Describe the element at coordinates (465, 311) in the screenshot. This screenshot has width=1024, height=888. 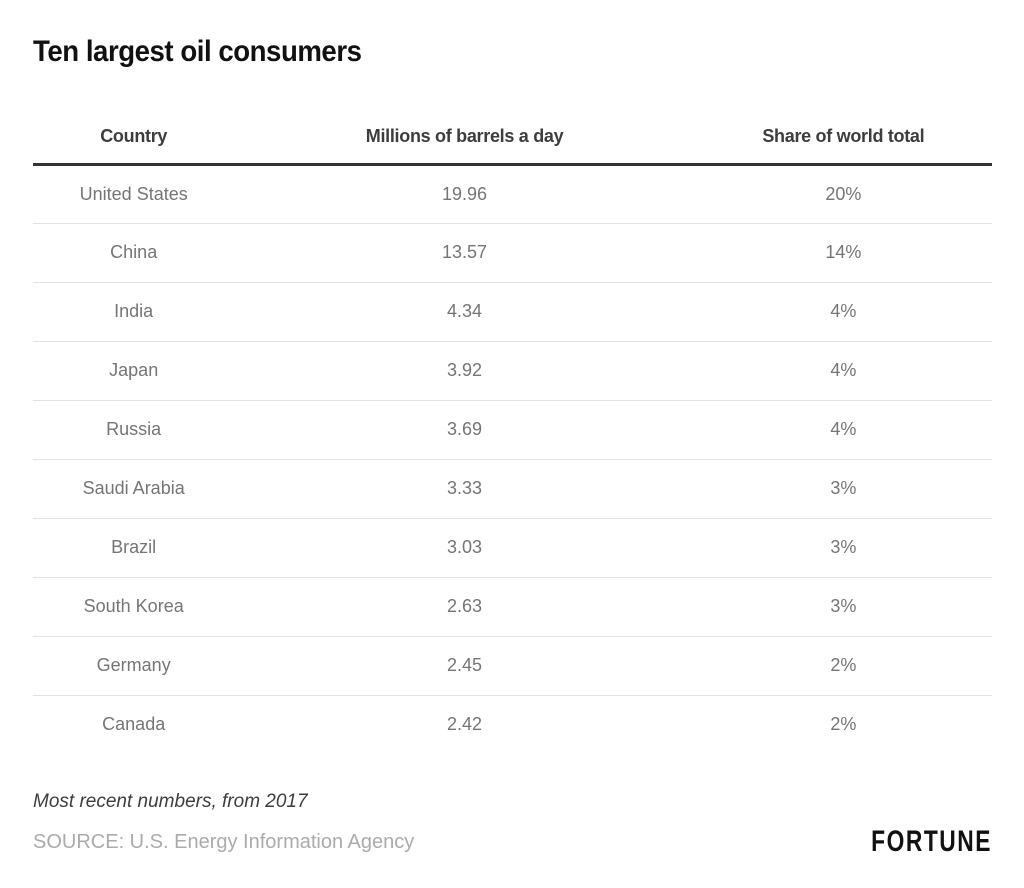
I see `barrels-cell: 4.34` at that location.